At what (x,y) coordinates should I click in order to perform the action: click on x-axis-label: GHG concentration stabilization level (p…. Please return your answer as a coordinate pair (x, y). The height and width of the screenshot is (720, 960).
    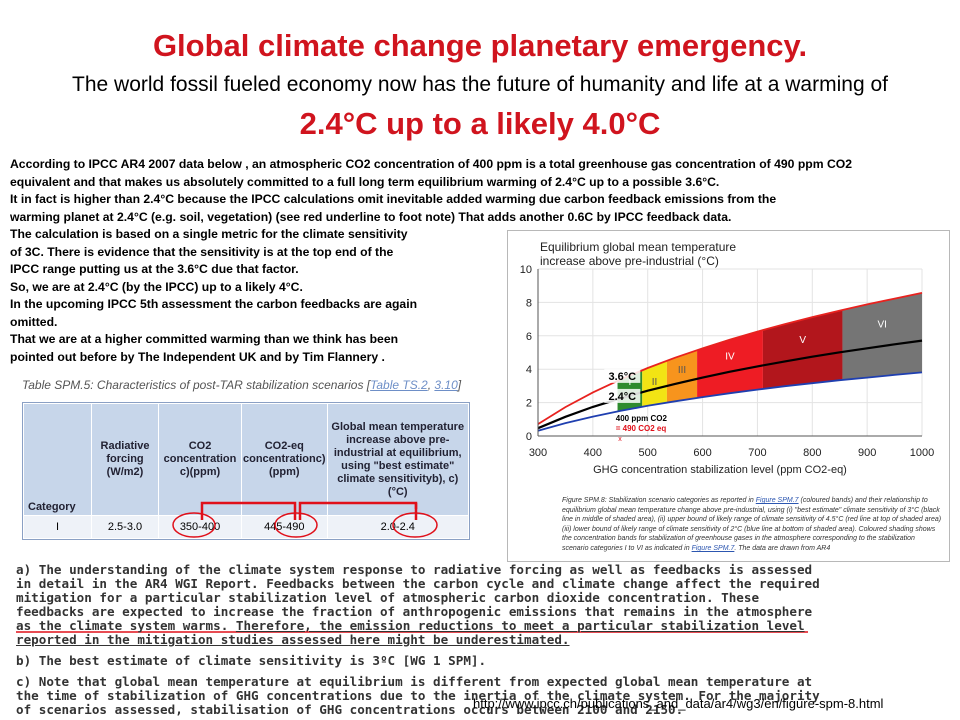
    Looking at the image, I should click on (720, 470).